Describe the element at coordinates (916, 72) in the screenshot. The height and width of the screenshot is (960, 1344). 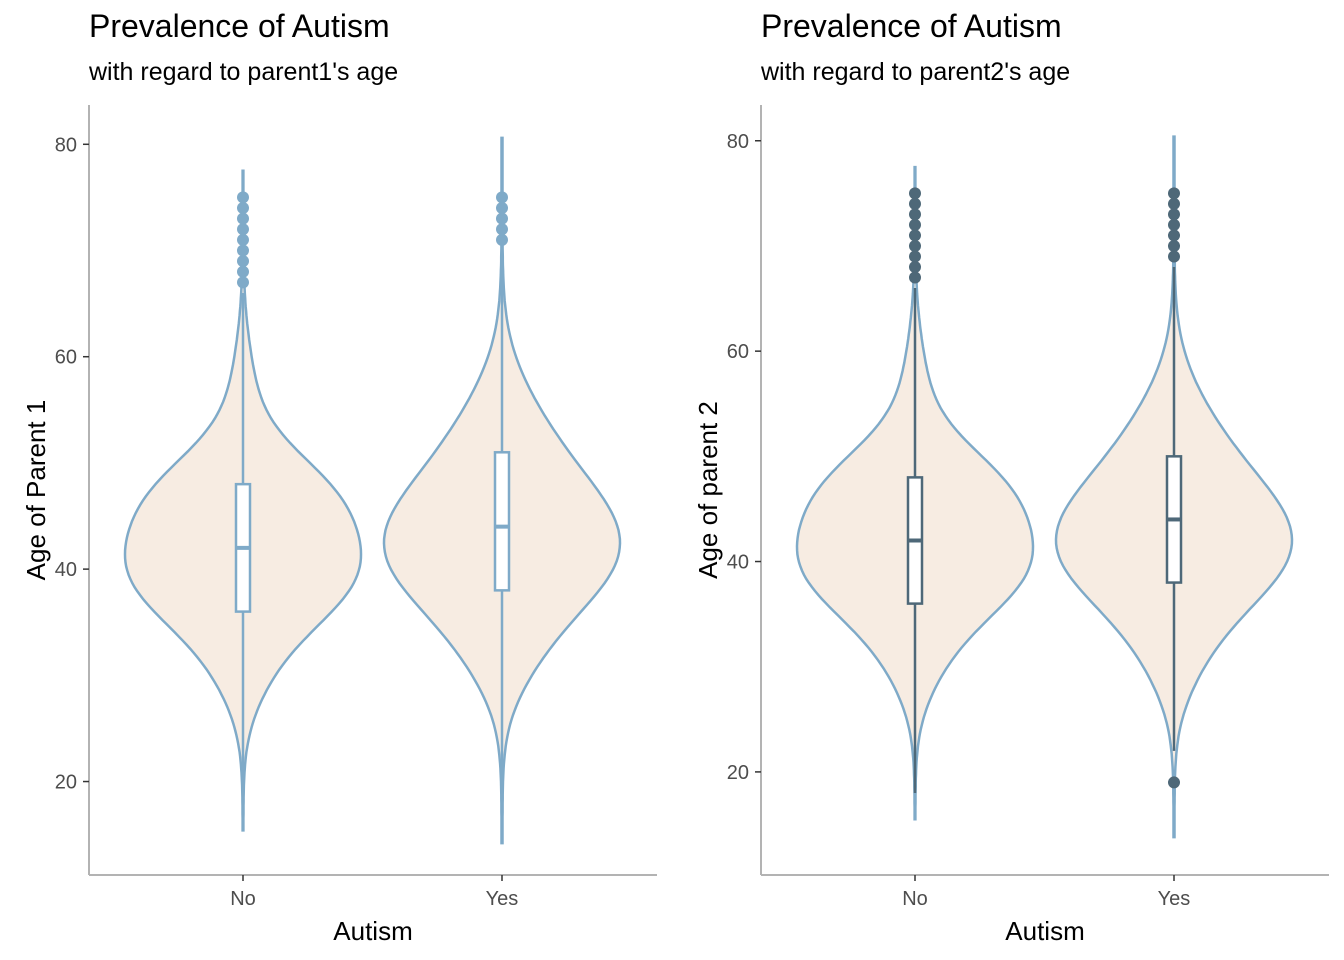
I see `chart-subtitle: with regard to parent2's age` at that location.